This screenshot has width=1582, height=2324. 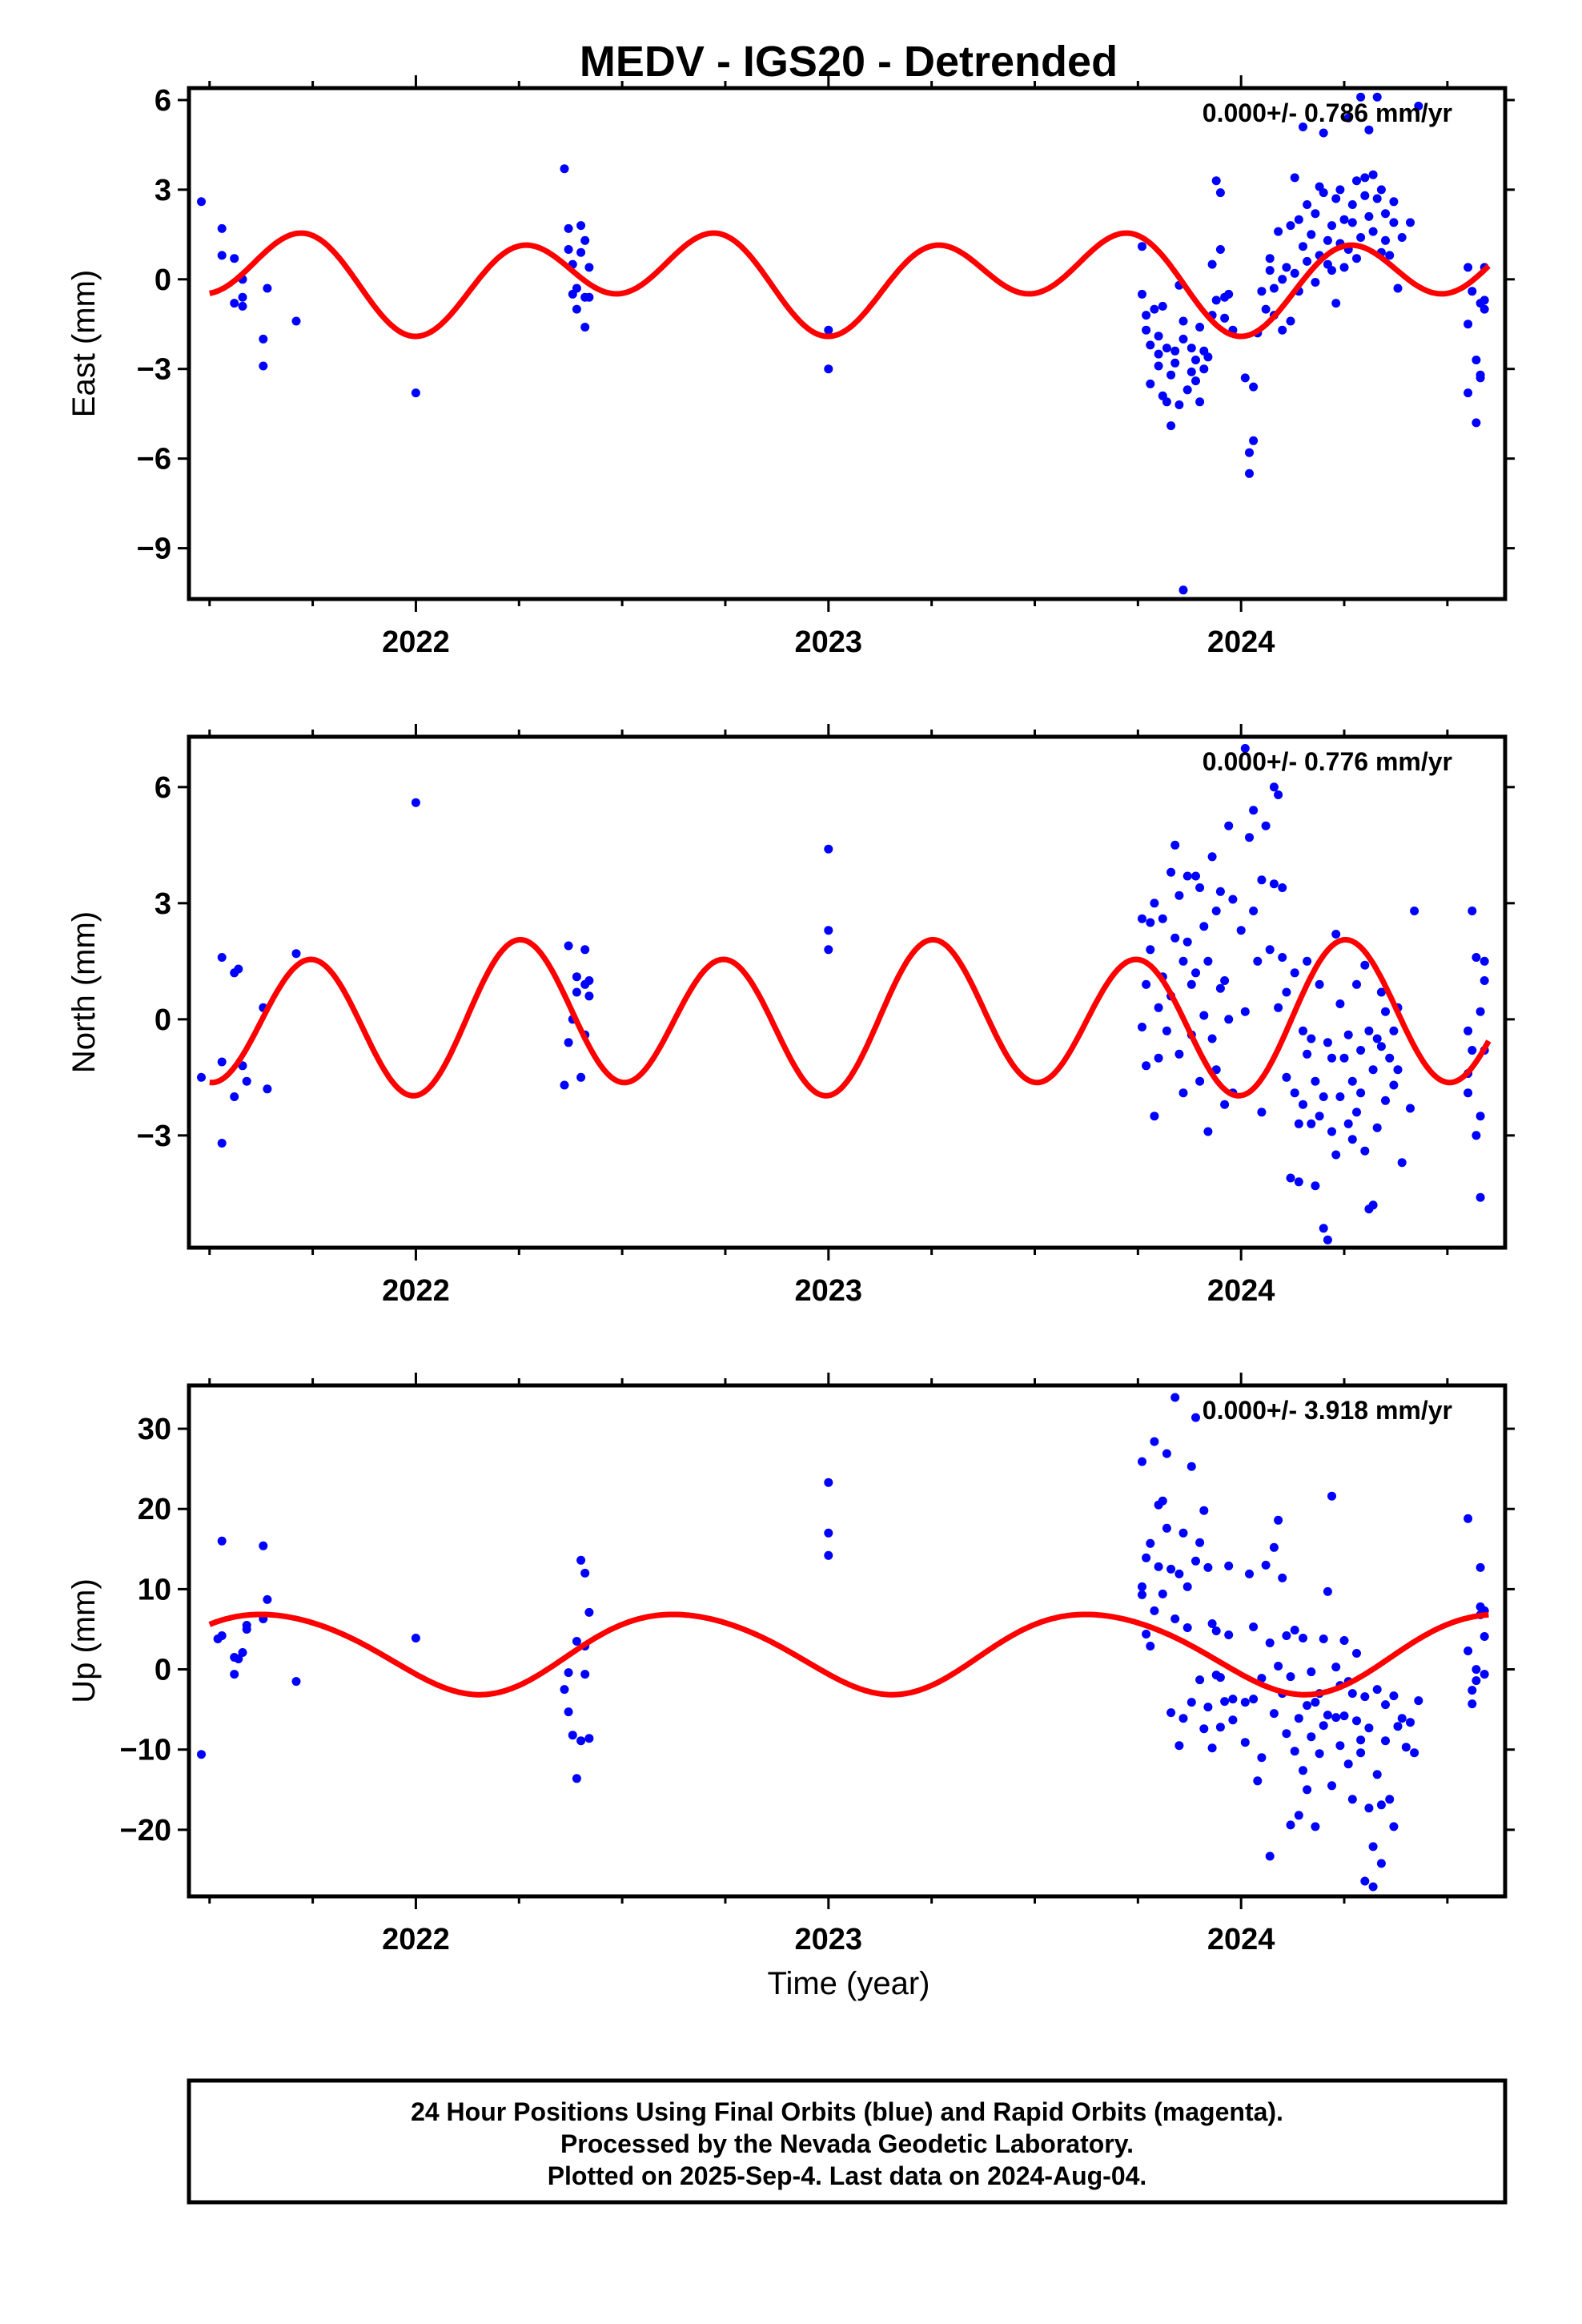 What do you see at coordinates (154, 1136) in the screenshot?
I see `north-y-tick-label: −3` at bounding box center [154, 1136].